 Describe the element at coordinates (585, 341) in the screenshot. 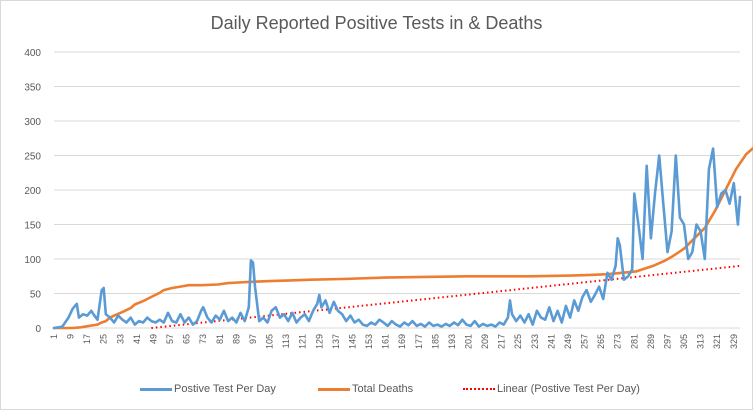

I see `x-tick-label: 257` at that location.